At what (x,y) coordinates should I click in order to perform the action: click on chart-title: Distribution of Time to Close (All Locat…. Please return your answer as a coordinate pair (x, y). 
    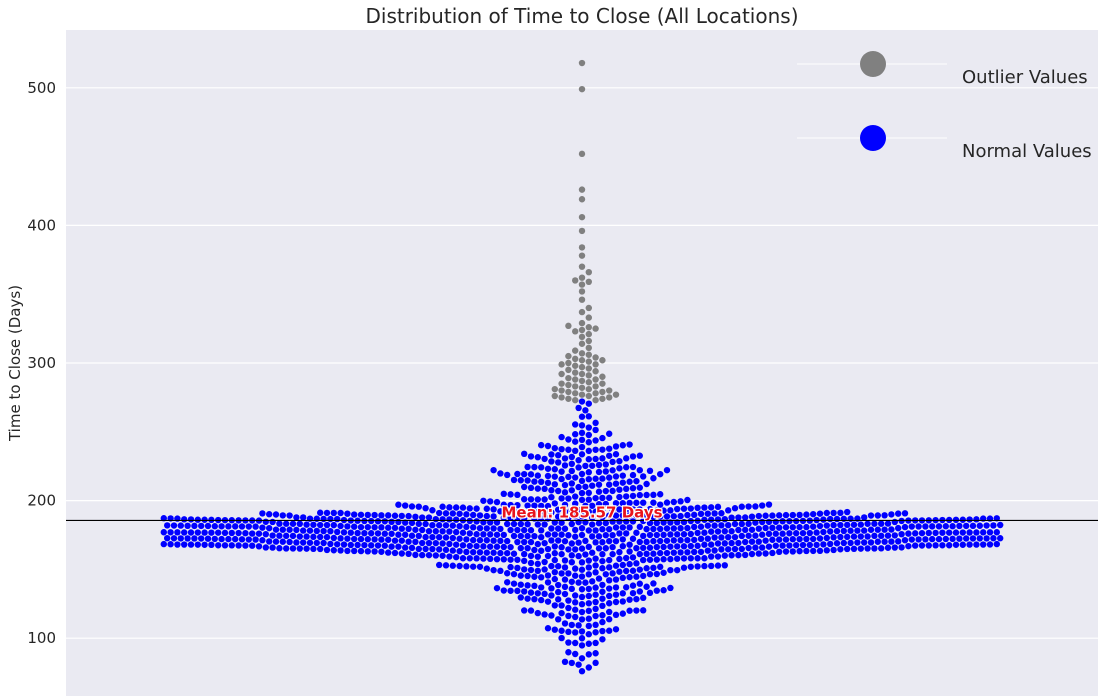
    Looking at the image, I should click on (581, 16).